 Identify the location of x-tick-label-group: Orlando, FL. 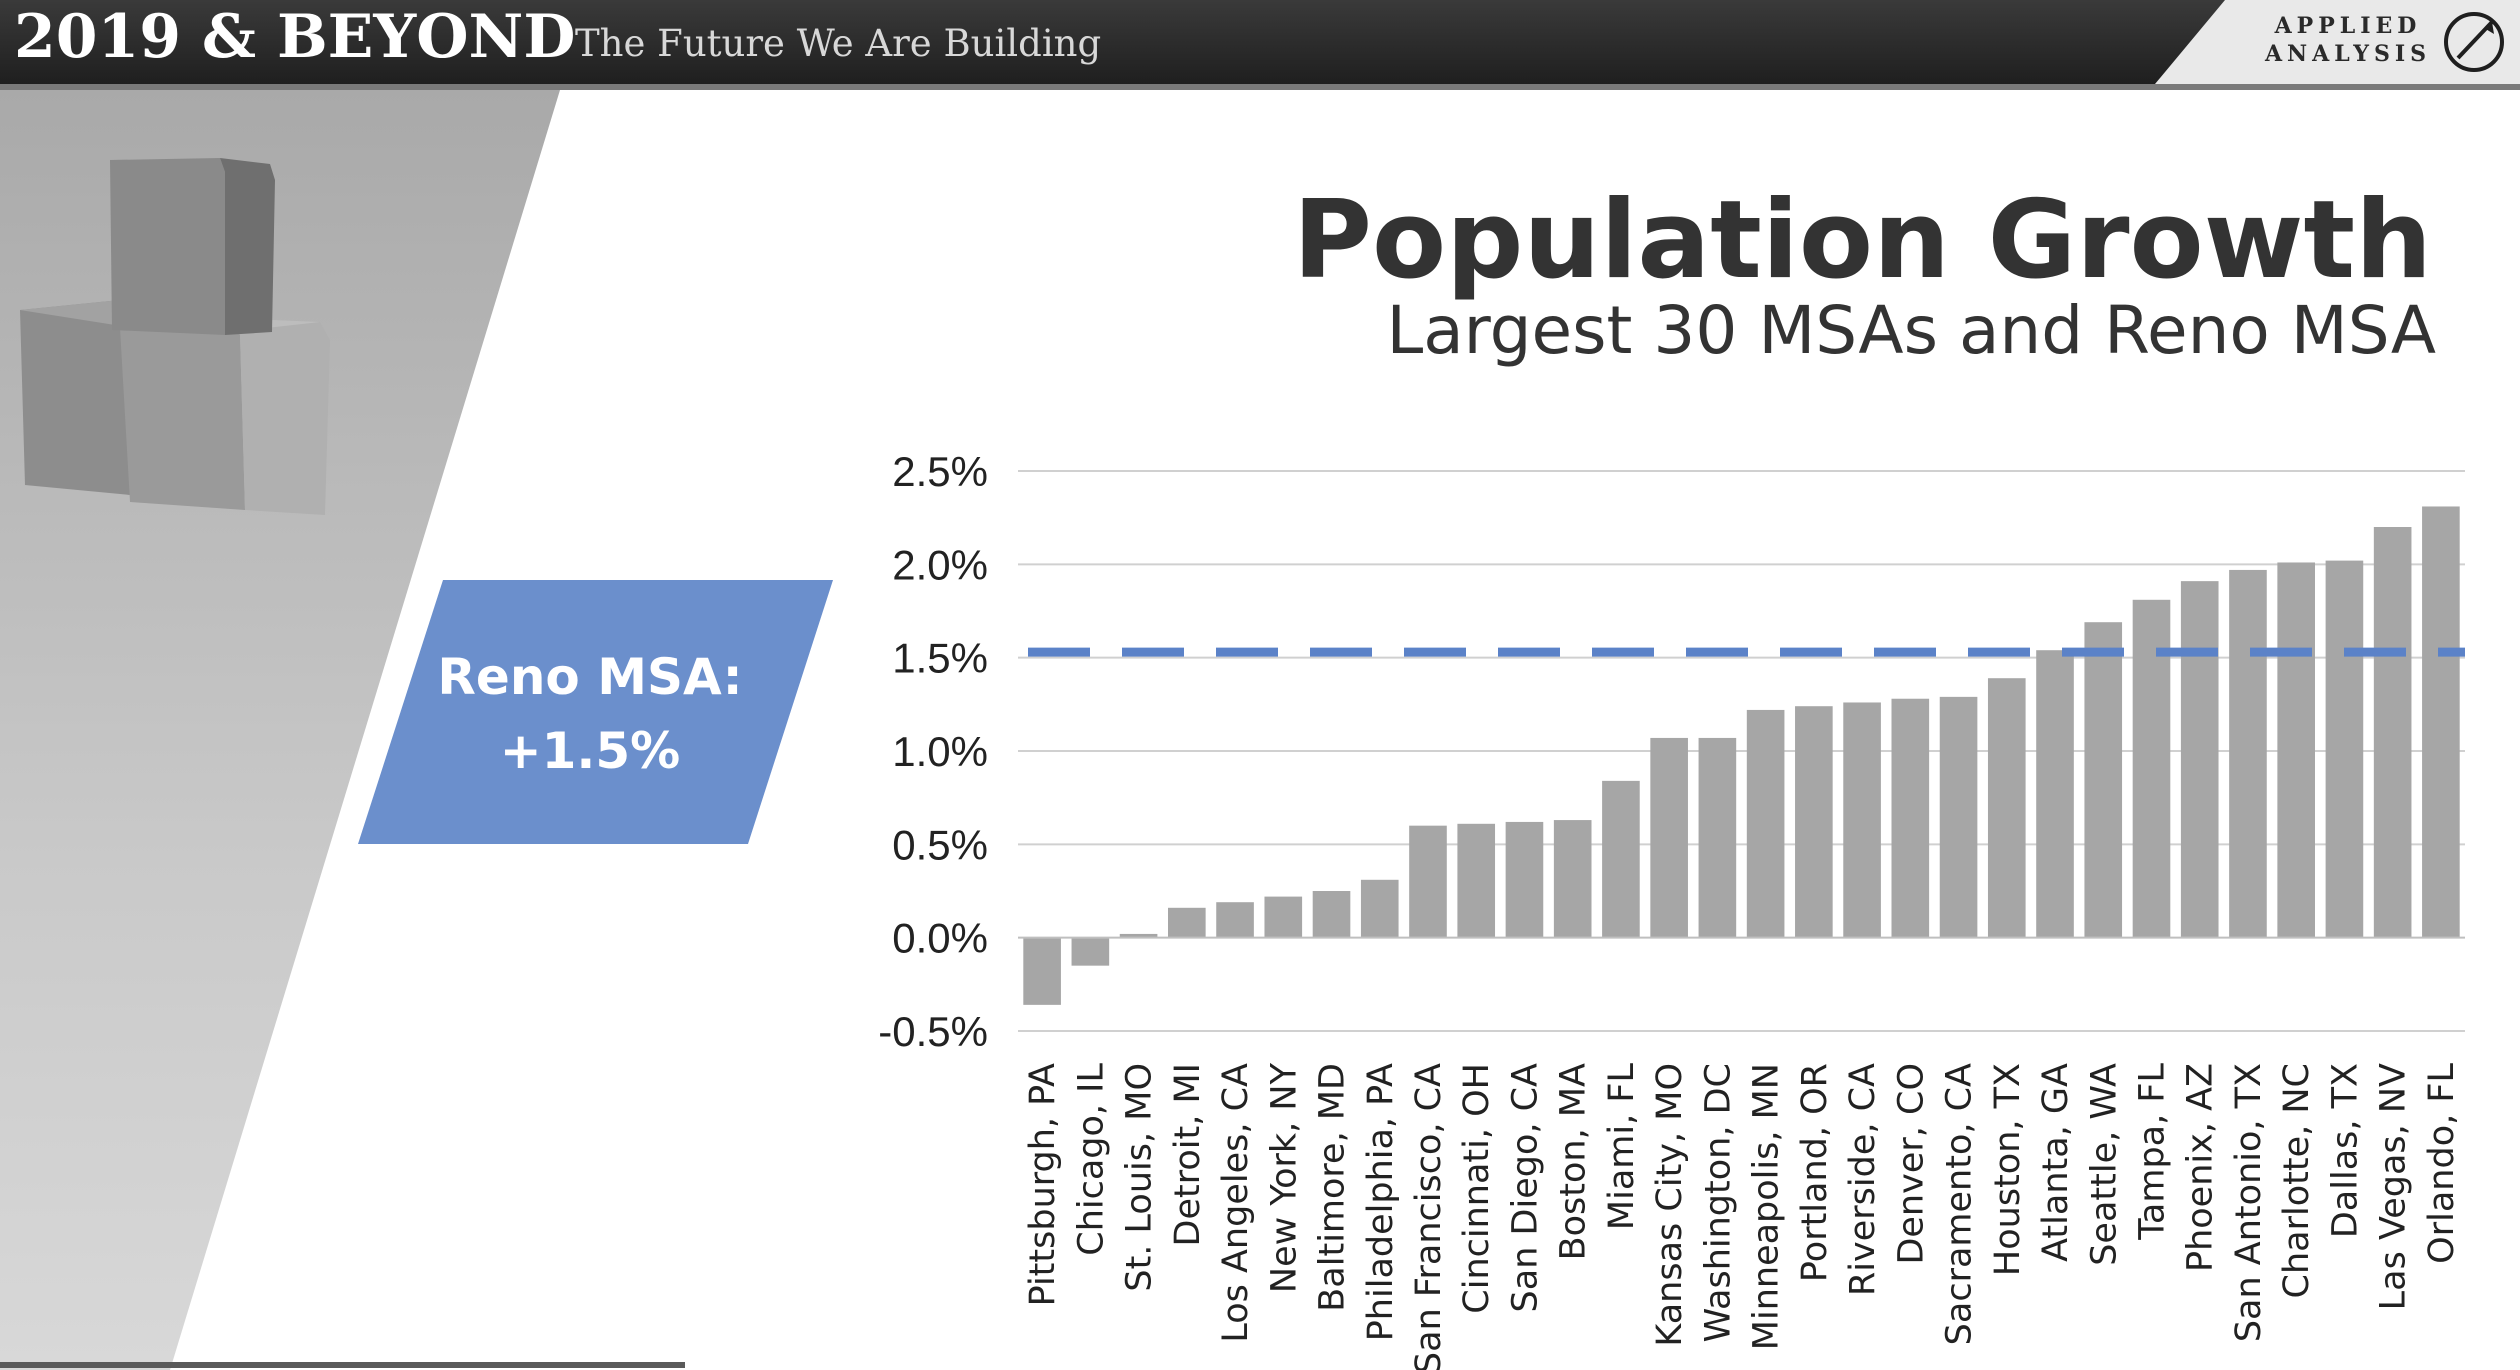
(2442, 1163).